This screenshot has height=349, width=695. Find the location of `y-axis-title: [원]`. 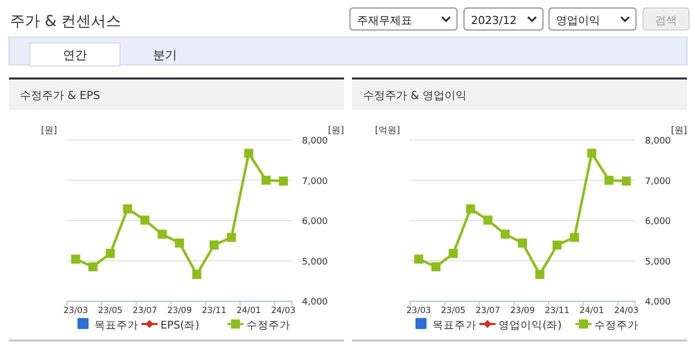

y-axis-title: [원] is located at coordinates (48, 131).